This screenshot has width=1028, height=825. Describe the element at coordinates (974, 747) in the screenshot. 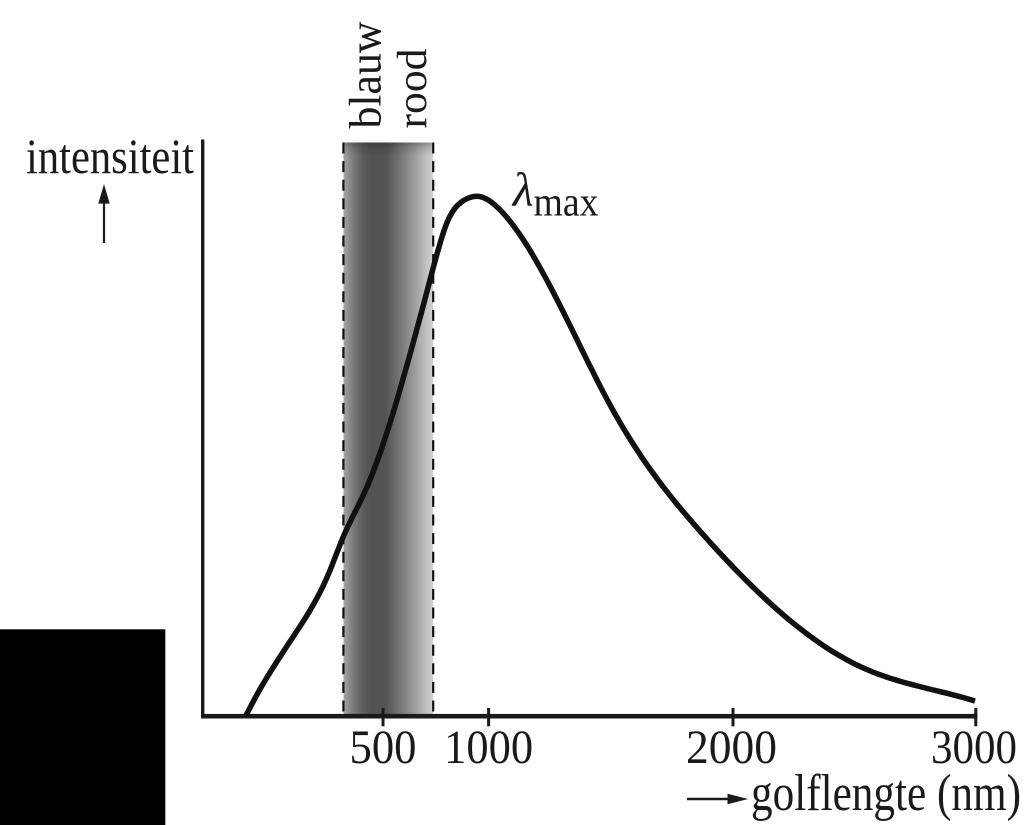

I see `svg-text: 3000` at that location.